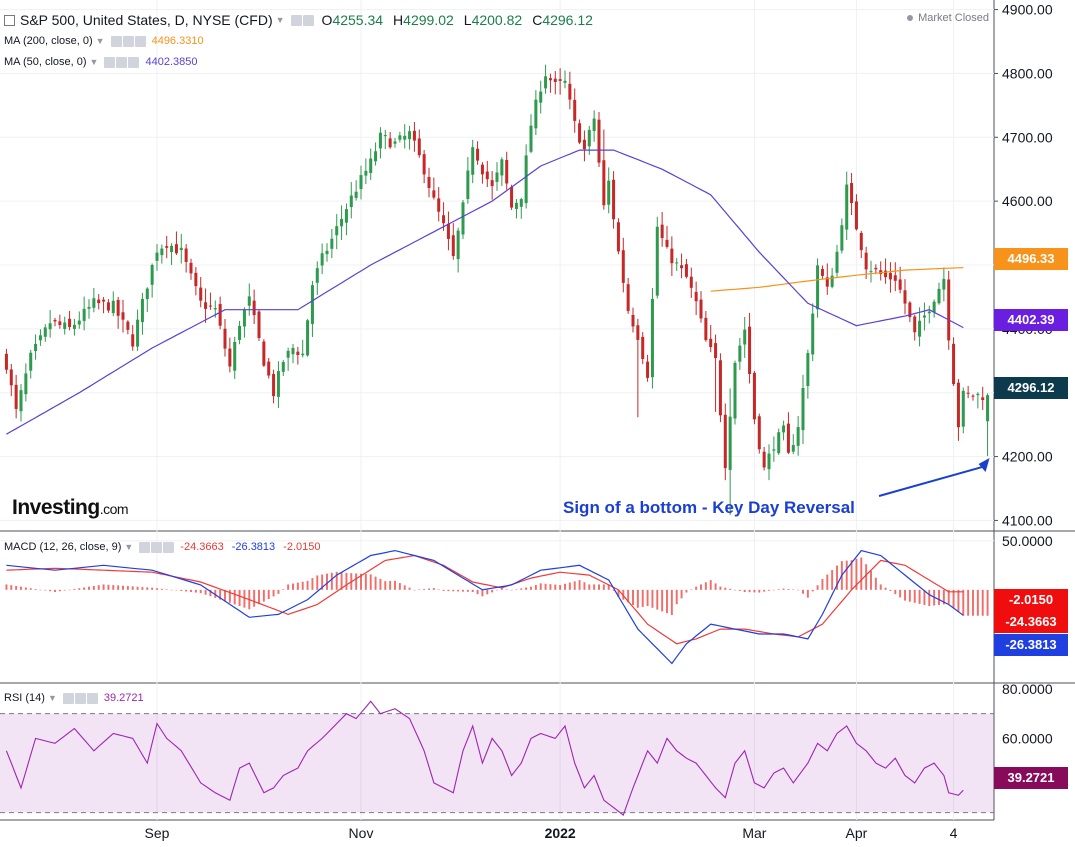 This screenshot has height=847, width=1075. What do you see at coordinates (146, 20) in the screenshot?
I see `chart-title: S&P 500, United States, D, NYSE (CFD)` at bounding box center [146, 20].